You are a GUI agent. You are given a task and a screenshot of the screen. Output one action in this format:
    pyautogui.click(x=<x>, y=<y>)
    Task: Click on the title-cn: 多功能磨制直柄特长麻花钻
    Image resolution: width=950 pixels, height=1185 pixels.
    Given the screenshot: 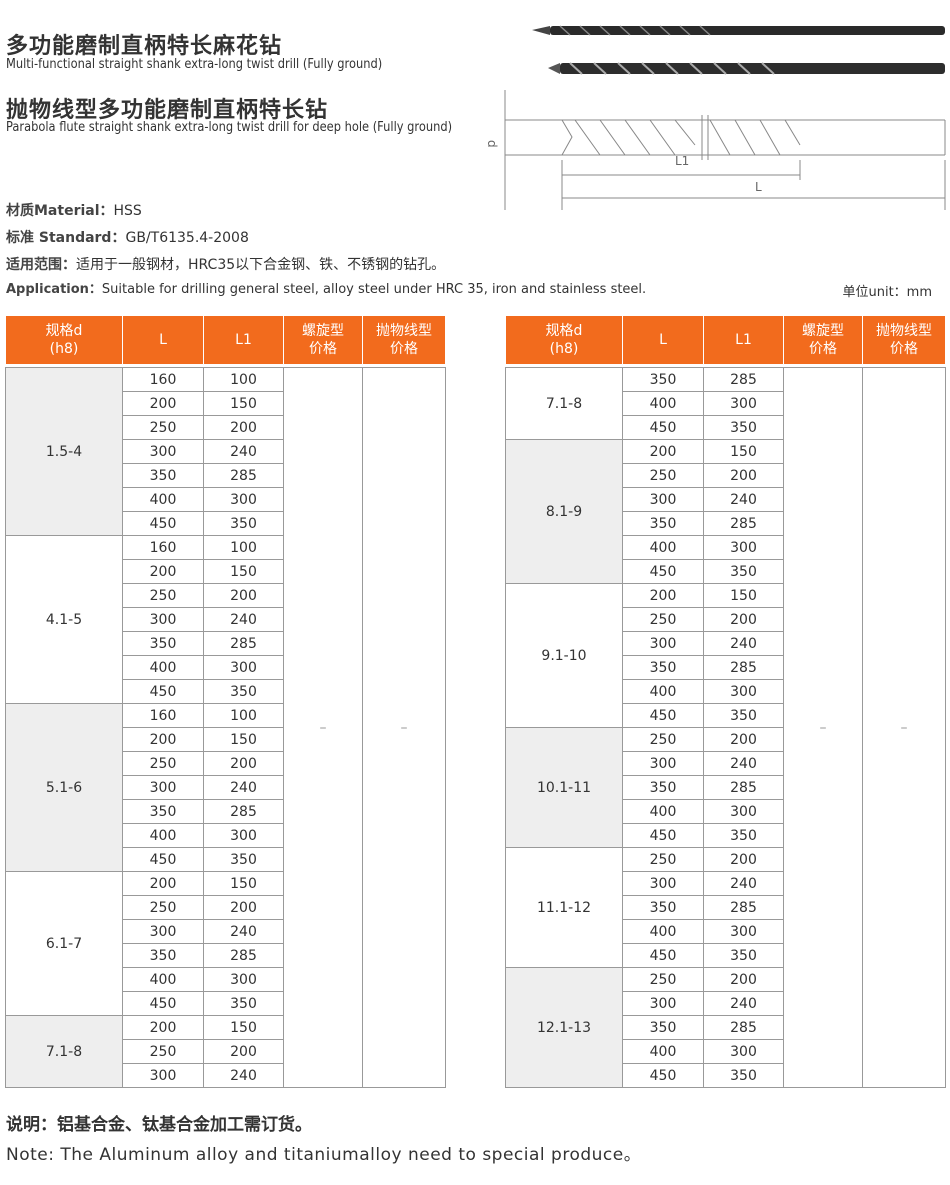 What is the action you would take?
    pyautogui.click(x=144, y=46)
    